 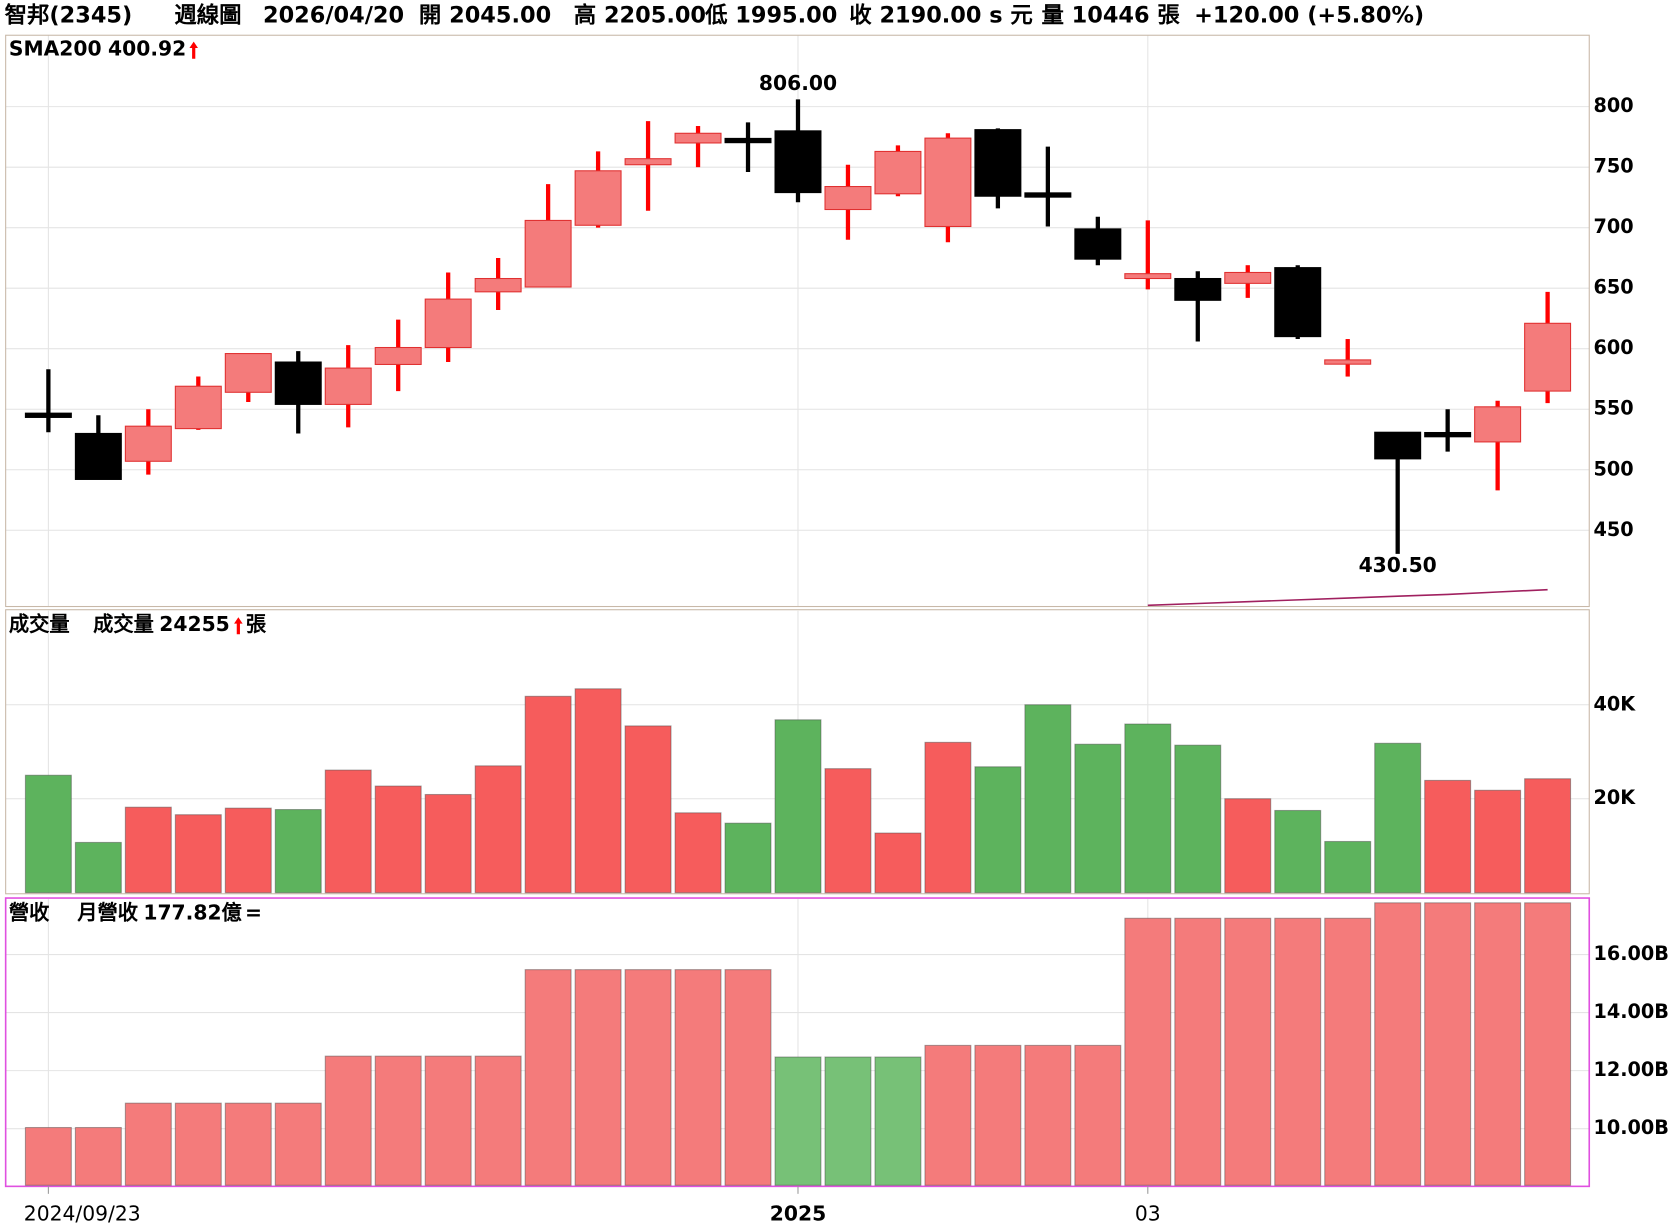 What do you see at coordinates (1614, 166) in the screenshot?
I see `y-tick-label: 750` at bounding box center [1614, 166].